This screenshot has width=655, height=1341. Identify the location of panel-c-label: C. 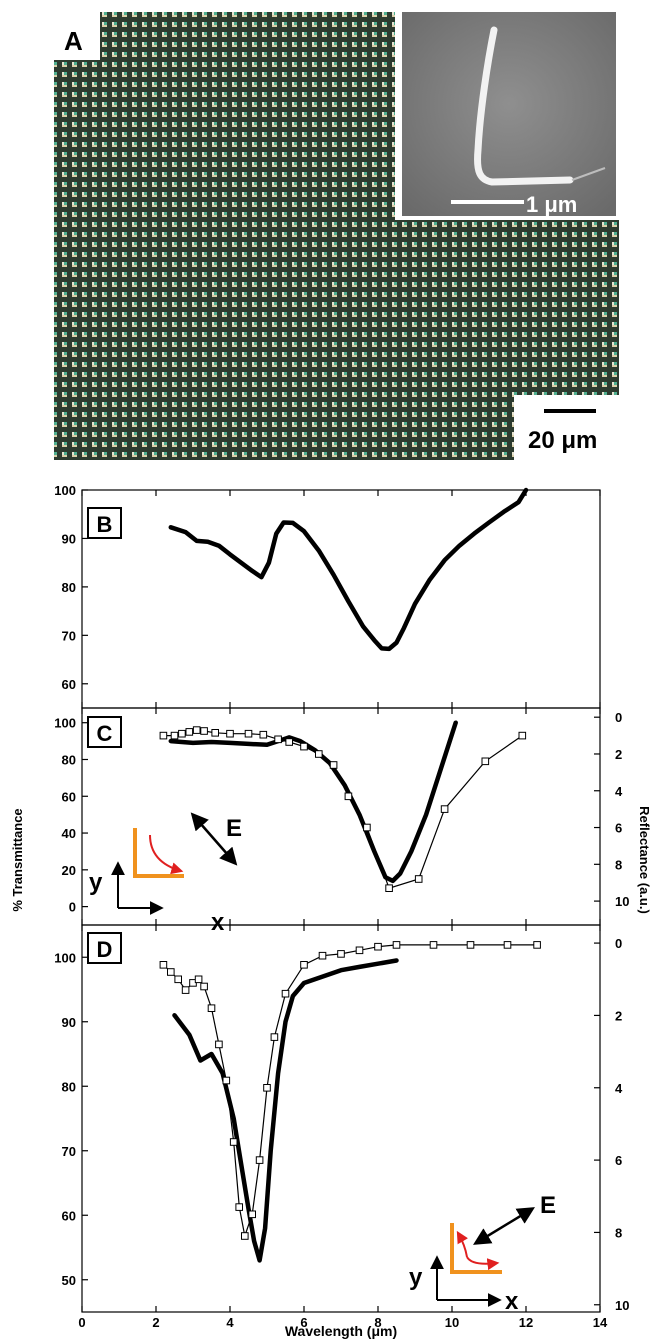
(105, 733).